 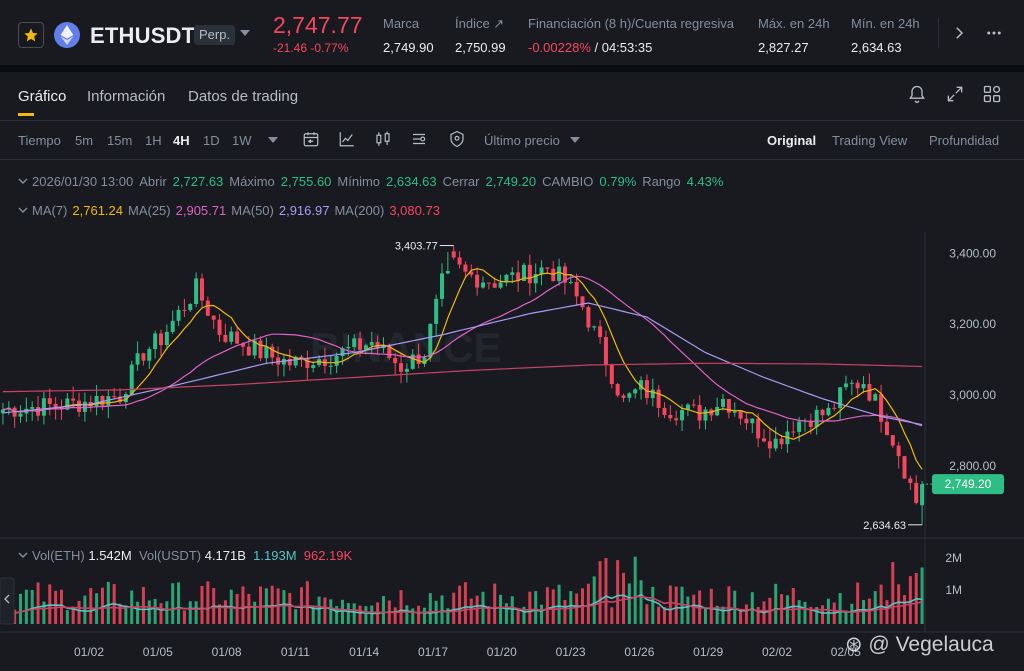 I want to click on interval-1d: 1D, so click(x=211, y=140).